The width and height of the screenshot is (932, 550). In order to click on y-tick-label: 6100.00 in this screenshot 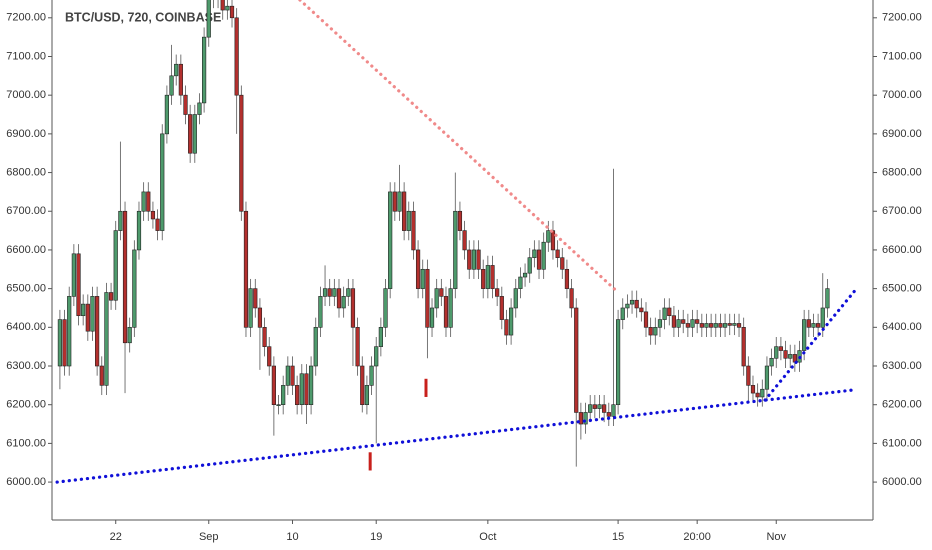, I will do `click(26, 443)`.